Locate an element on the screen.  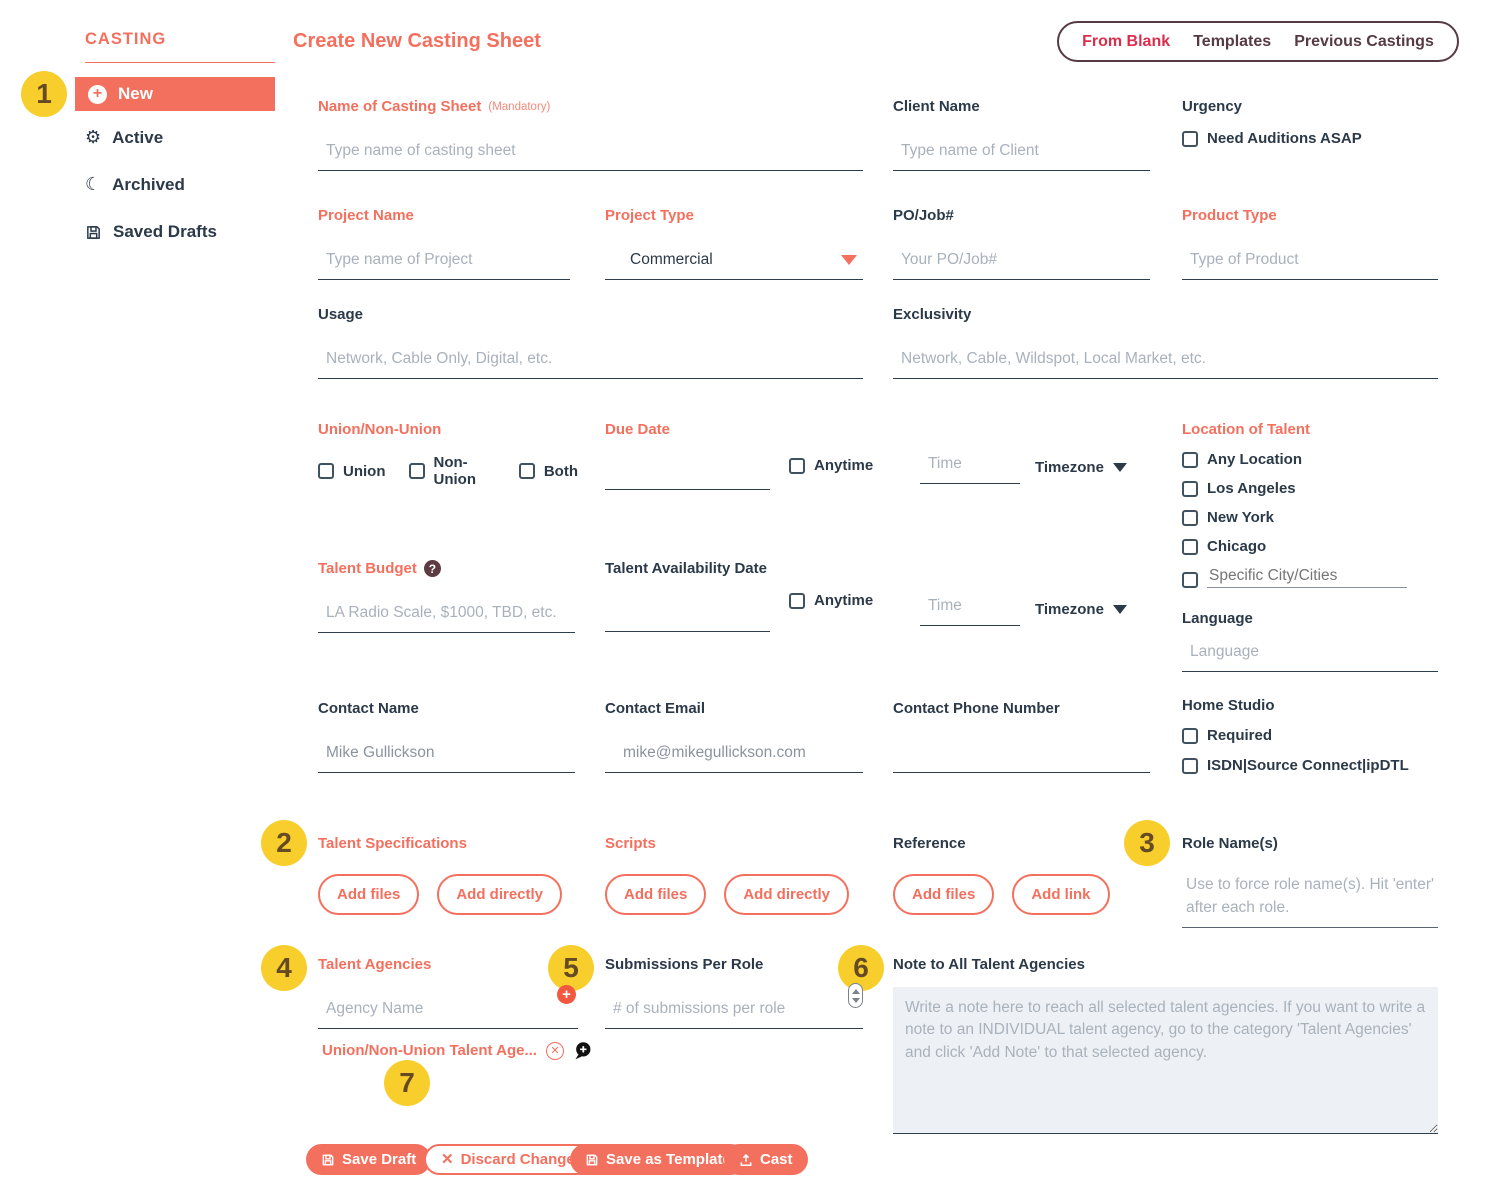
exclusivity-input is located at coordinates (1165, 364).